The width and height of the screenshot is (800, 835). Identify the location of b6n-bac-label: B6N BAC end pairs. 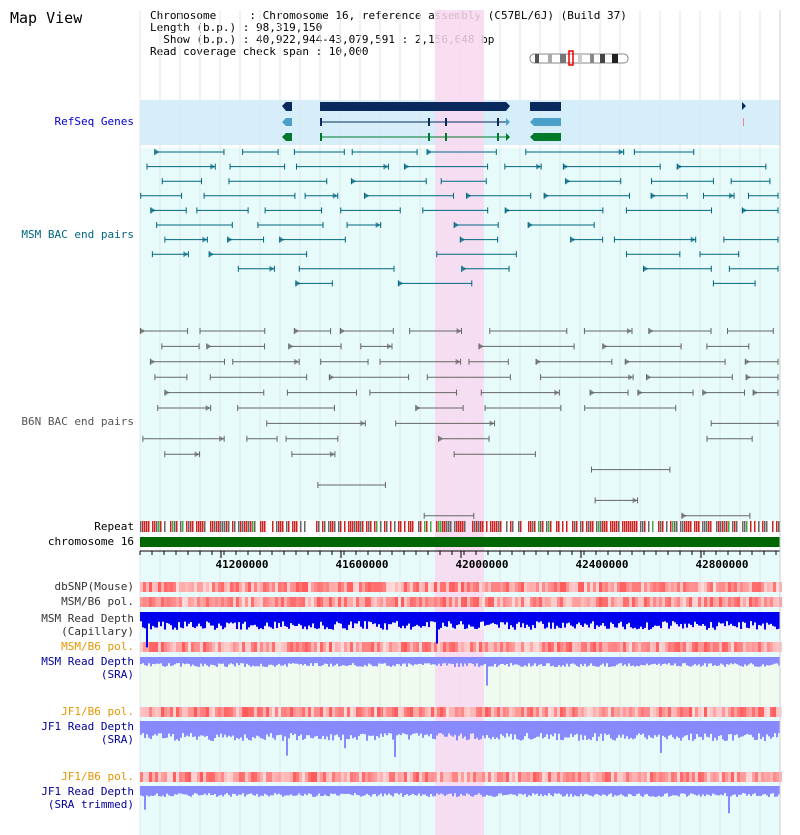
(77, 421).